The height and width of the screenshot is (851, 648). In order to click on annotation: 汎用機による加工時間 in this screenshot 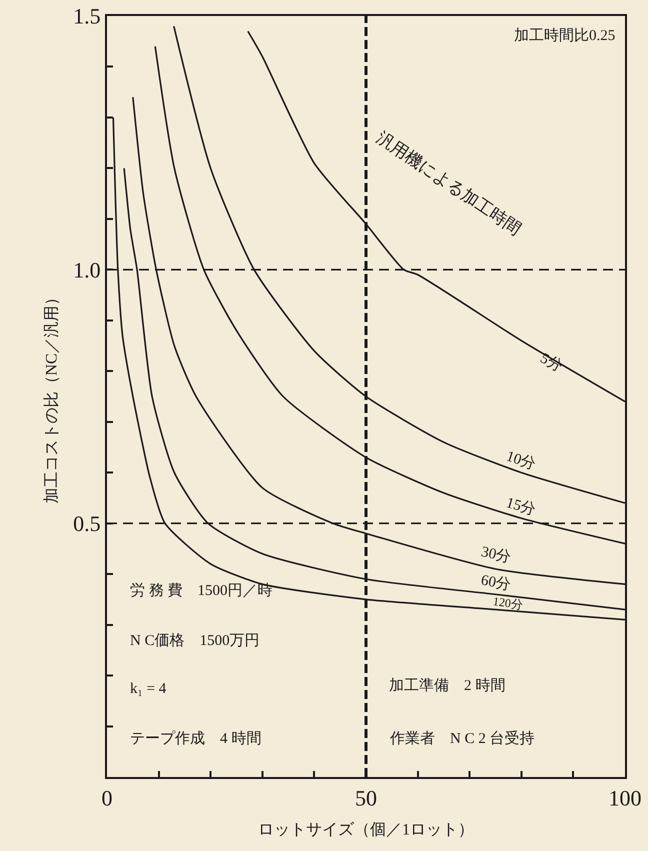, I will do `click(449, 183)`.